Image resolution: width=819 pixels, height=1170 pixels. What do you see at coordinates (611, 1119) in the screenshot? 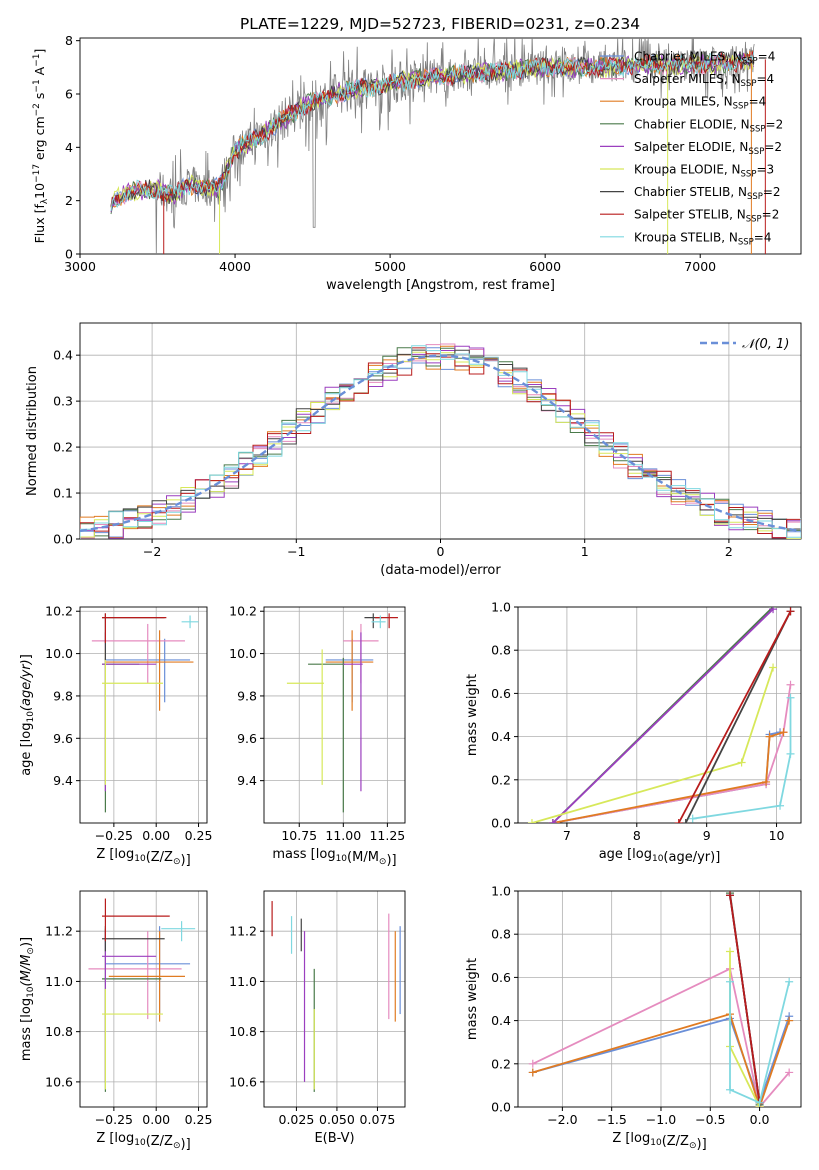
I see `x-tick-label: −1.5` at bounding box center [611, 1119].